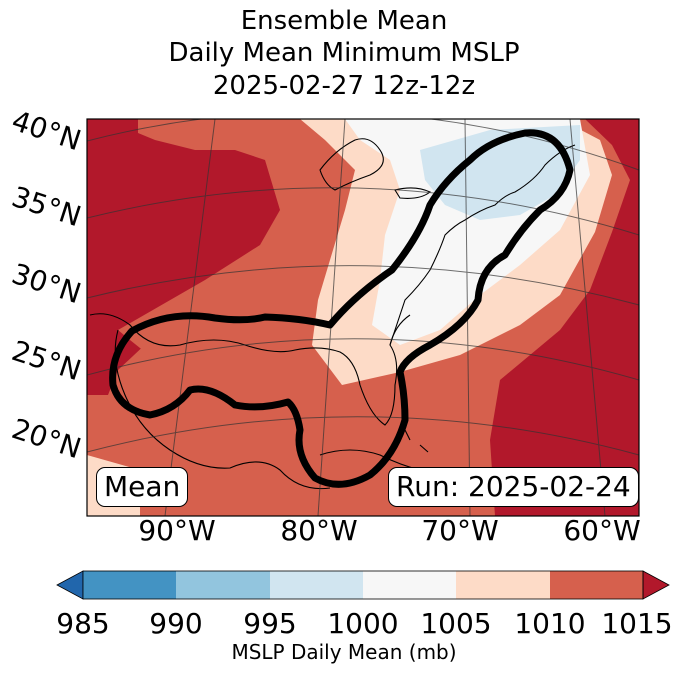 Image resolution: width=688 pixels, height=674 pixels. Describe the element at coordinates (602, 530) in the screenshot. I see `lon-label-60w: 60°W` at that location.